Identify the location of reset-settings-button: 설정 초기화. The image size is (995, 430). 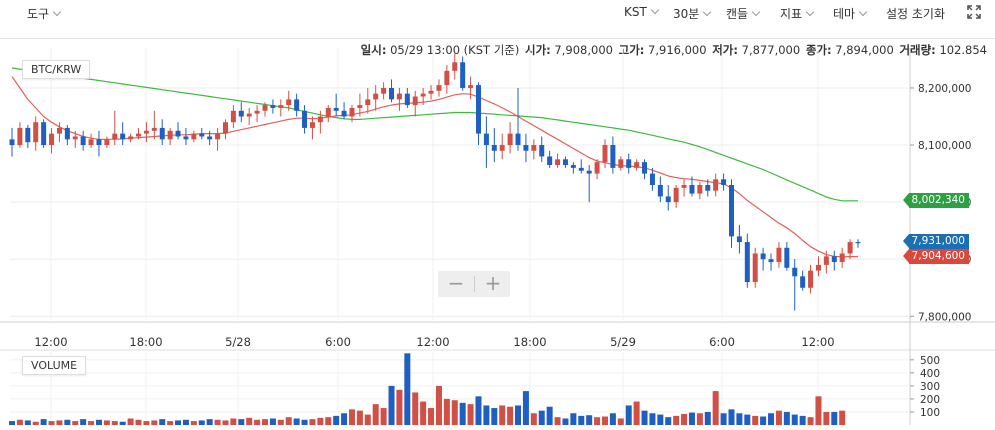
(915, 13).